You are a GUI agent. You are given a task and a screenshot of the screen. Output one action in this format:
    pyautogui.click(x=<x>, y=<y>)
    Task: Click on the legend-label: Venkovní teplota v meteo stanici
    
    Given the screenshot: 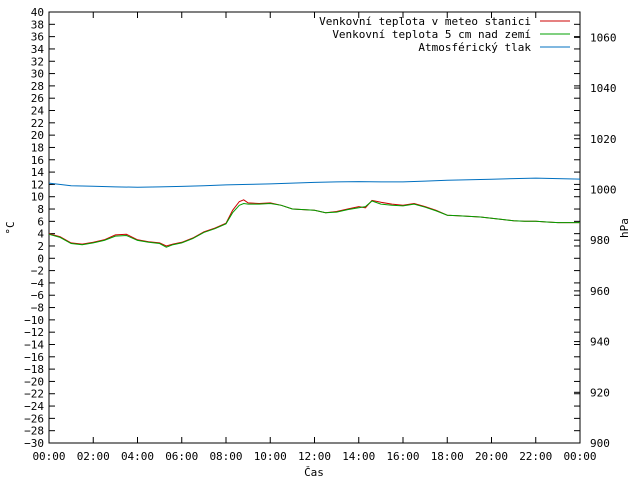 What is the action you would take?
    pyautogui.click(x=425, y=21)
    